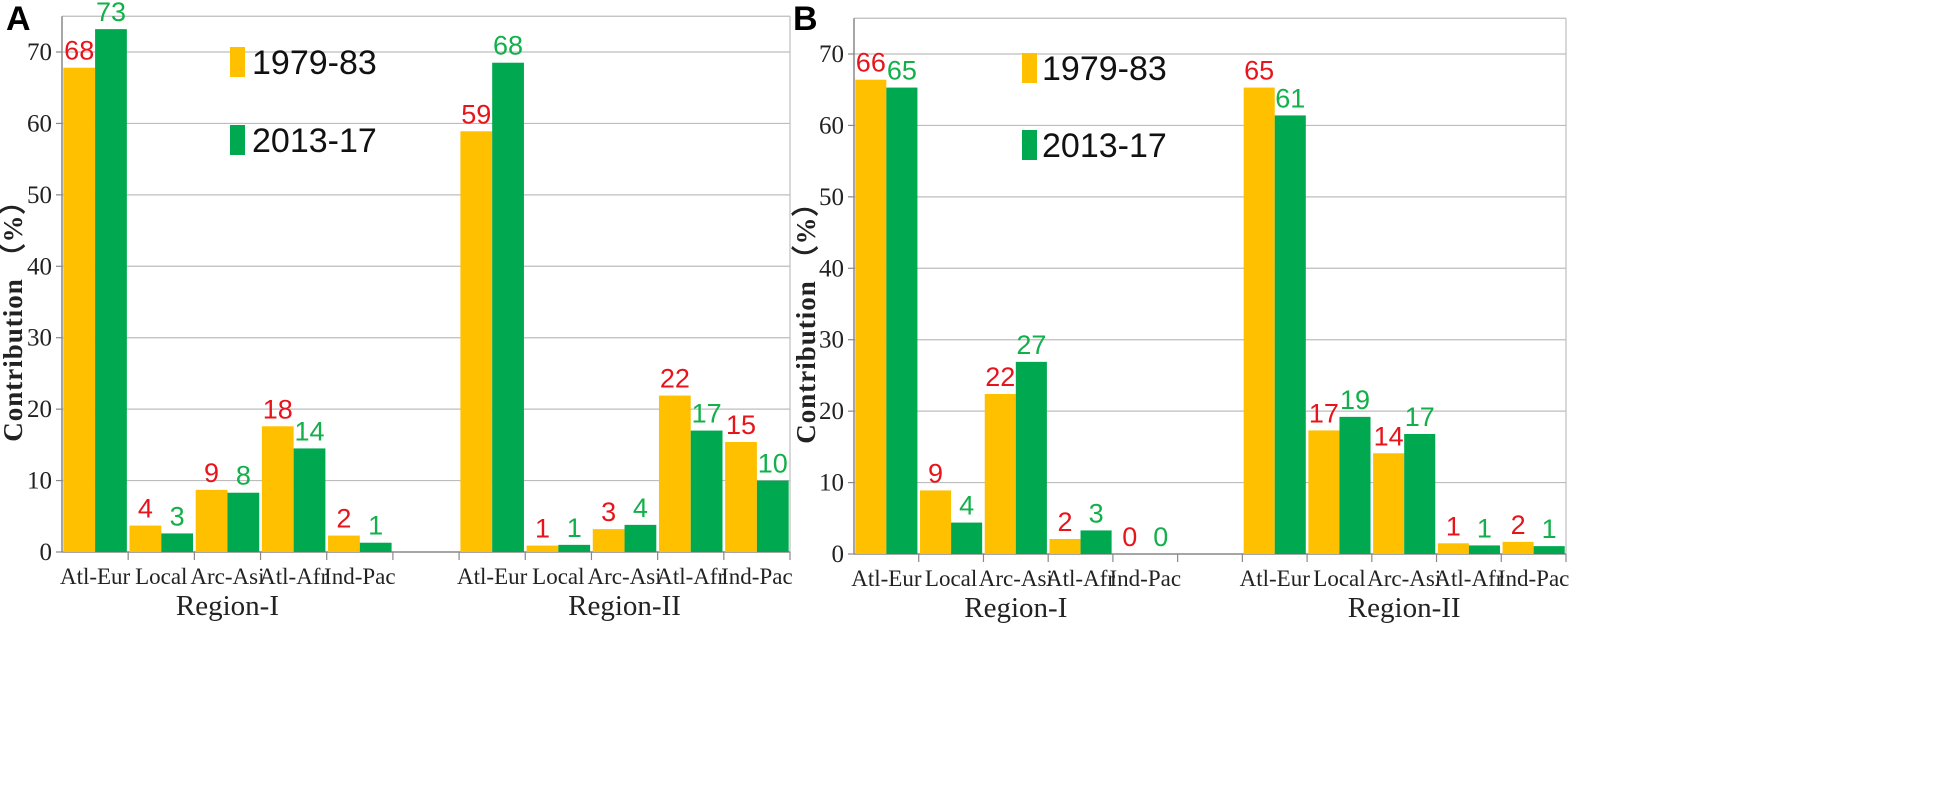 The height and width of the screenshot is (788, 1950). What do you see at coordinates (39, 52) in the screenshot?
I see `y-tick-label: 70` at bounding box center [39, 52].